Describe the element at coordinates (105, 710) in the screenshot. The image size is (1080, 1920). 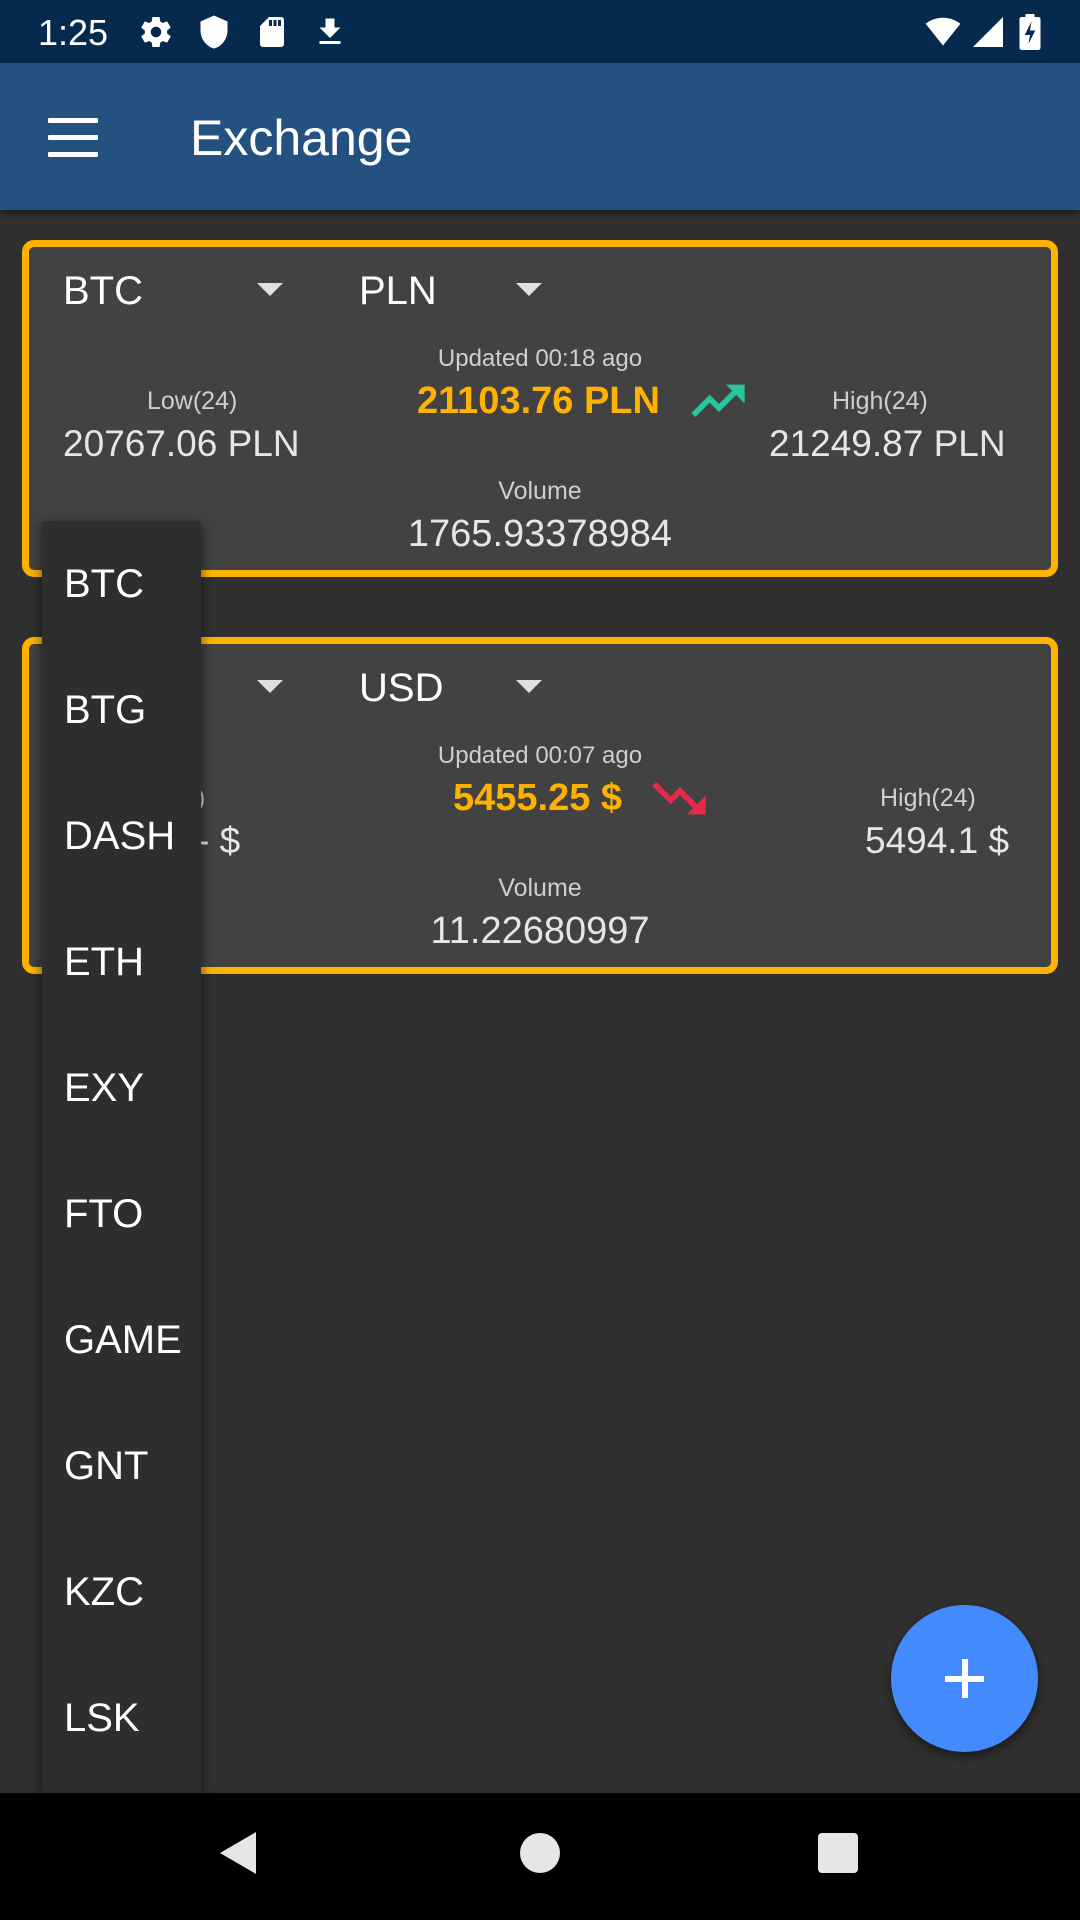
I see `dropdown-option: BTG` at that location.